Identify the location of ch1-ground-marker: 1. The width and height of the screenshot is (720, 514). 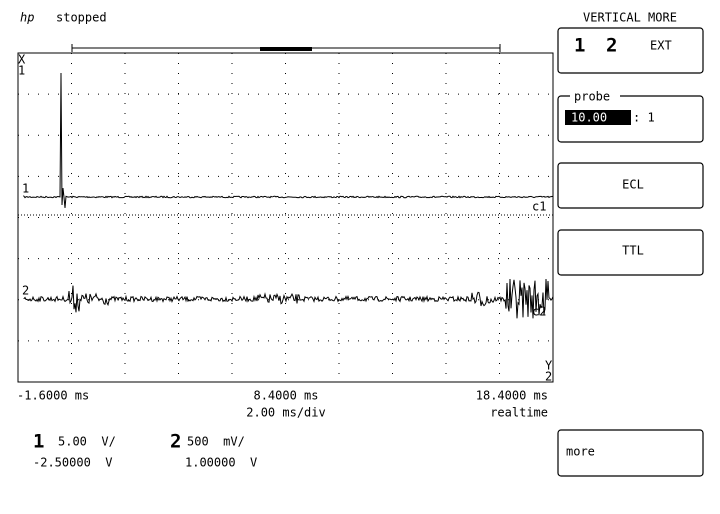
(25, 189).